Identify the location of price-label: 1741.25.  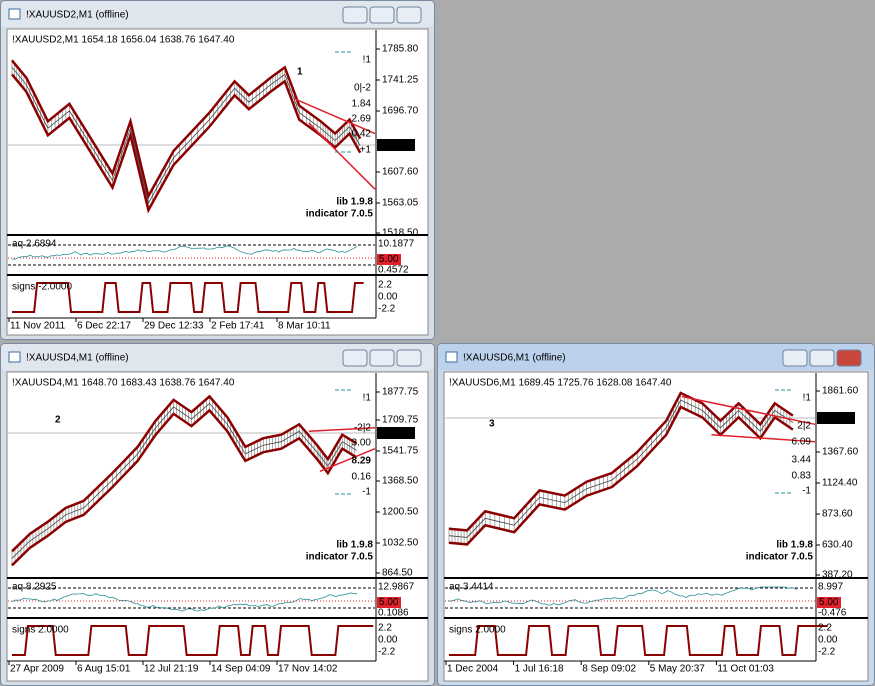
(400, 80).